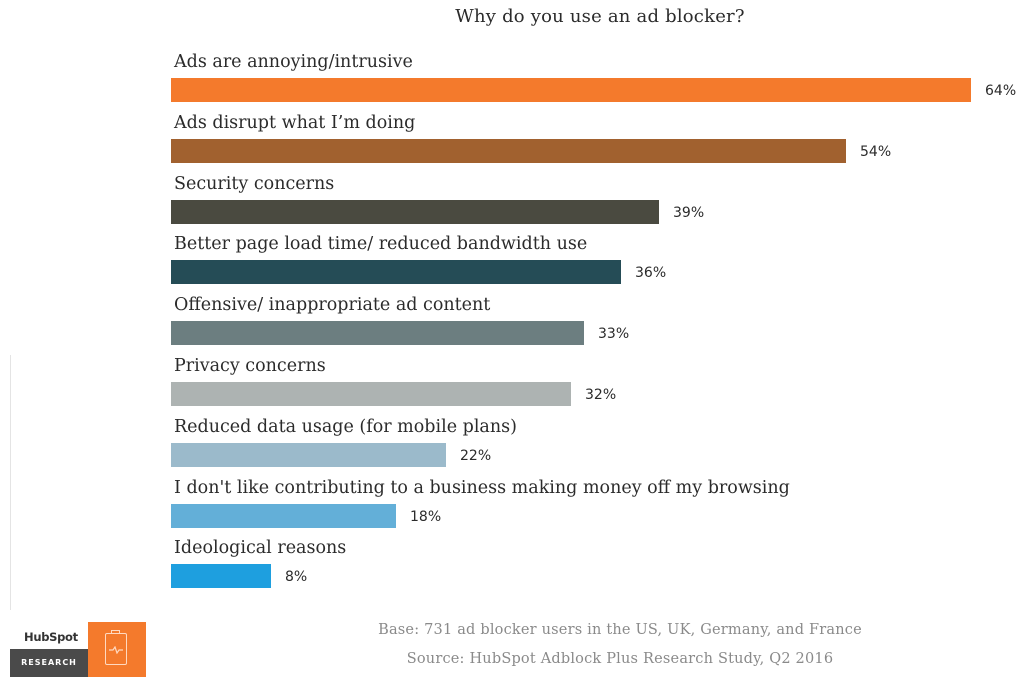 This screenshot has width=1023, height=677. I want to click on logo-subbrand: RESEARCH, so click(49, 663).